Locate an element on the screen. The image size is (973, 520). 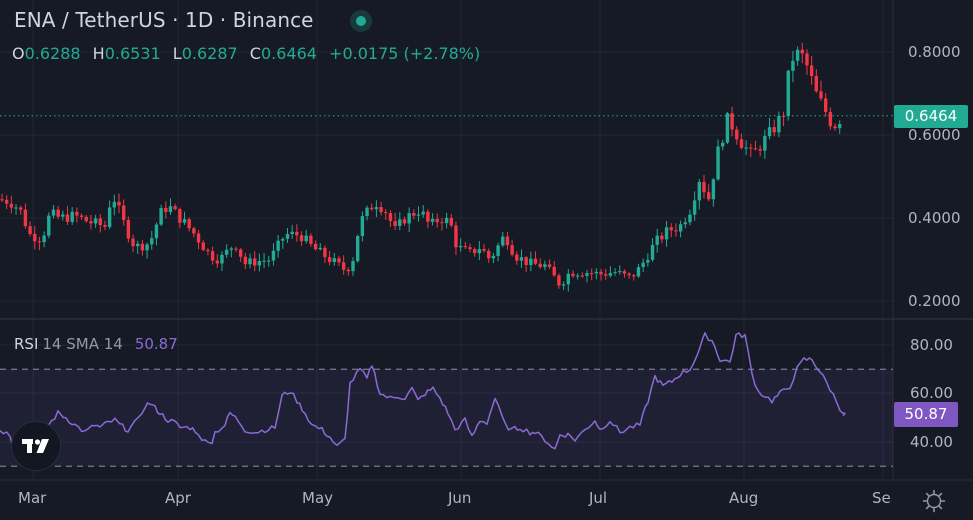
time-label-may: May is located at coordinates (318, 498).